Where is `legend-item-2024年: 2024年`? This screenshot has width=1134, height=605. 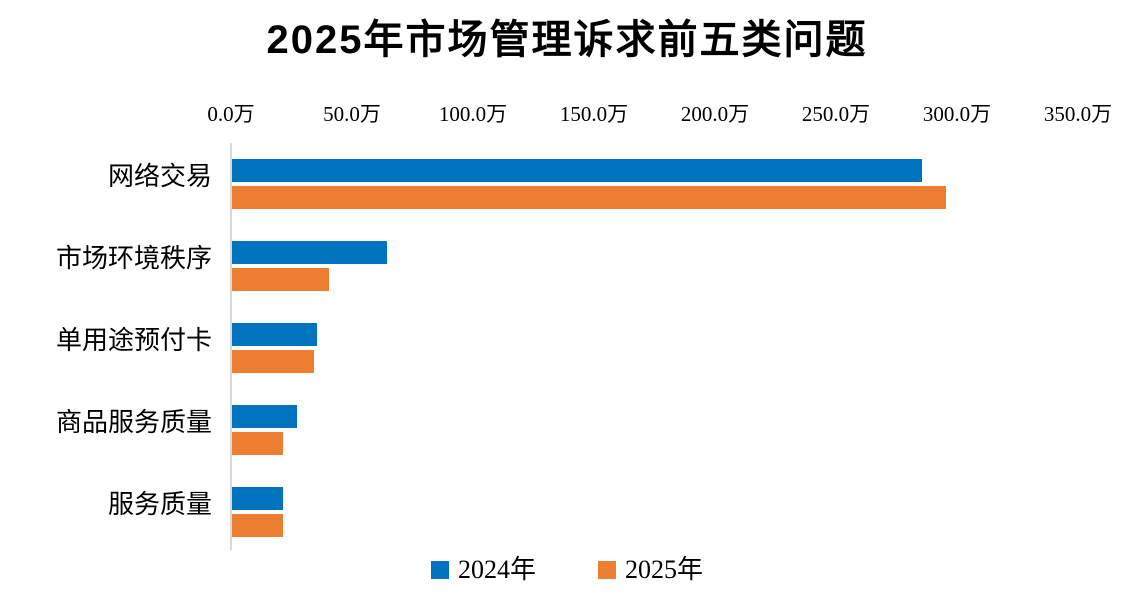
legend-item-2024年: 2024年 is located at coordinates (483, 569).